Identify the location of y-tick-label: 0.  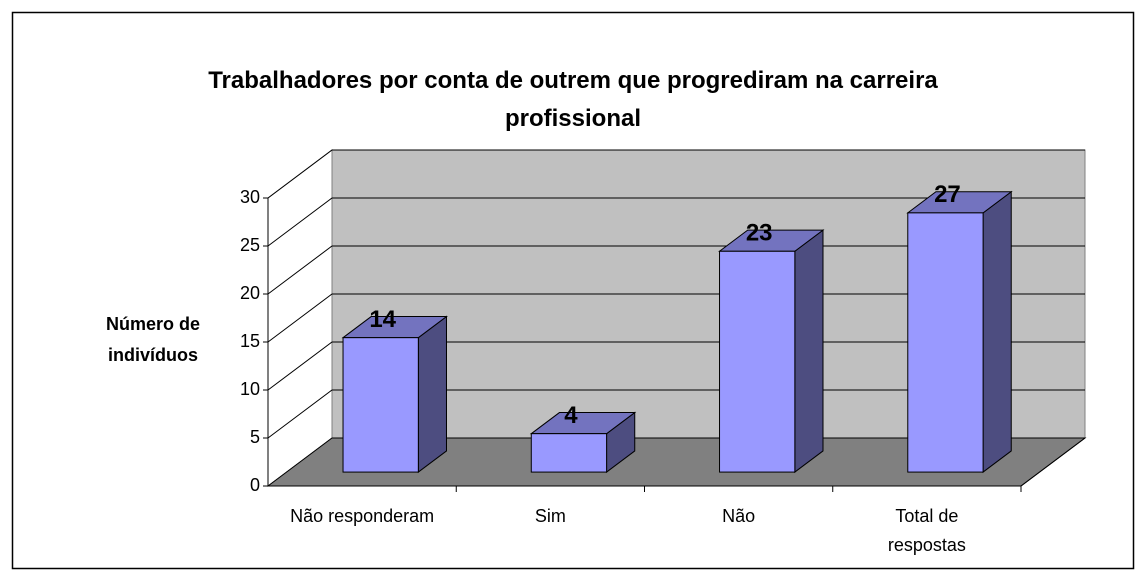
(255, 485).